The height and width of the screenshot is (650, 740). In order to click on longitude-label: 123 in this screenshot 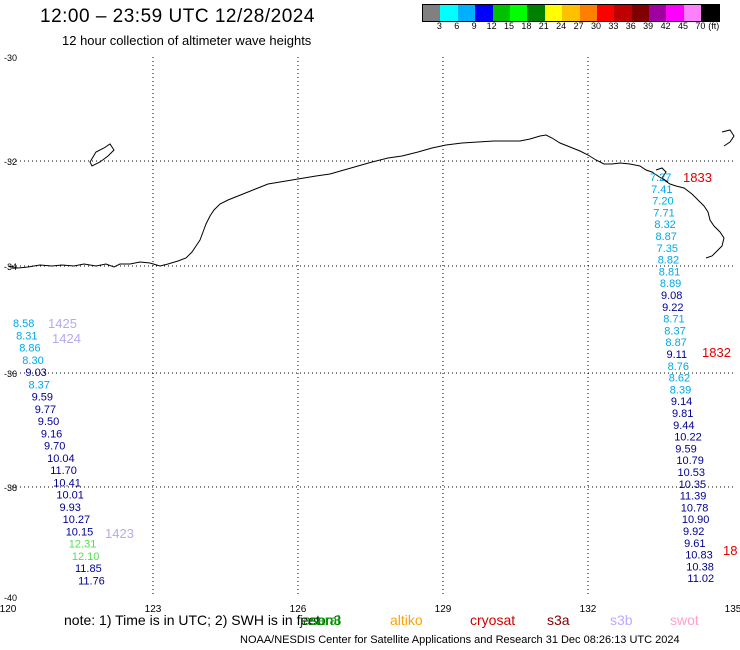, I will do `click(153, 609)`.